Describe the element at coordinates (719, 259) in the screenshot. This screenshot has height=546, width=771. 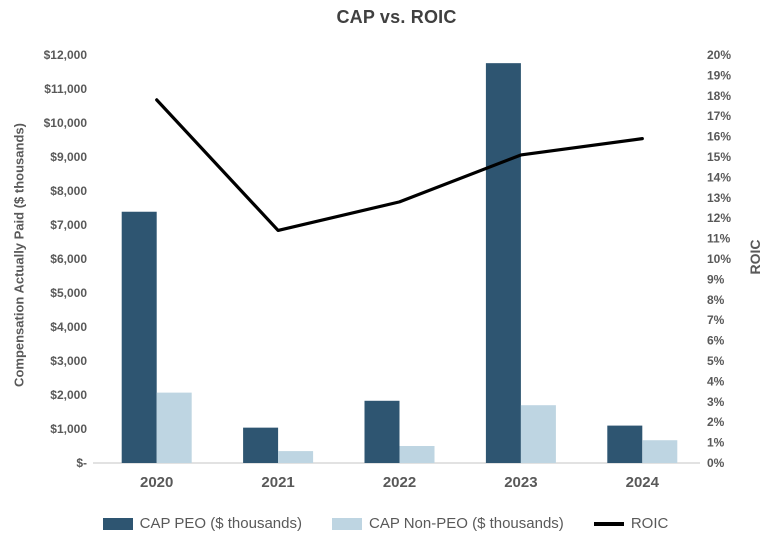
I see `right-axis-tick-label: 10%` at that location.